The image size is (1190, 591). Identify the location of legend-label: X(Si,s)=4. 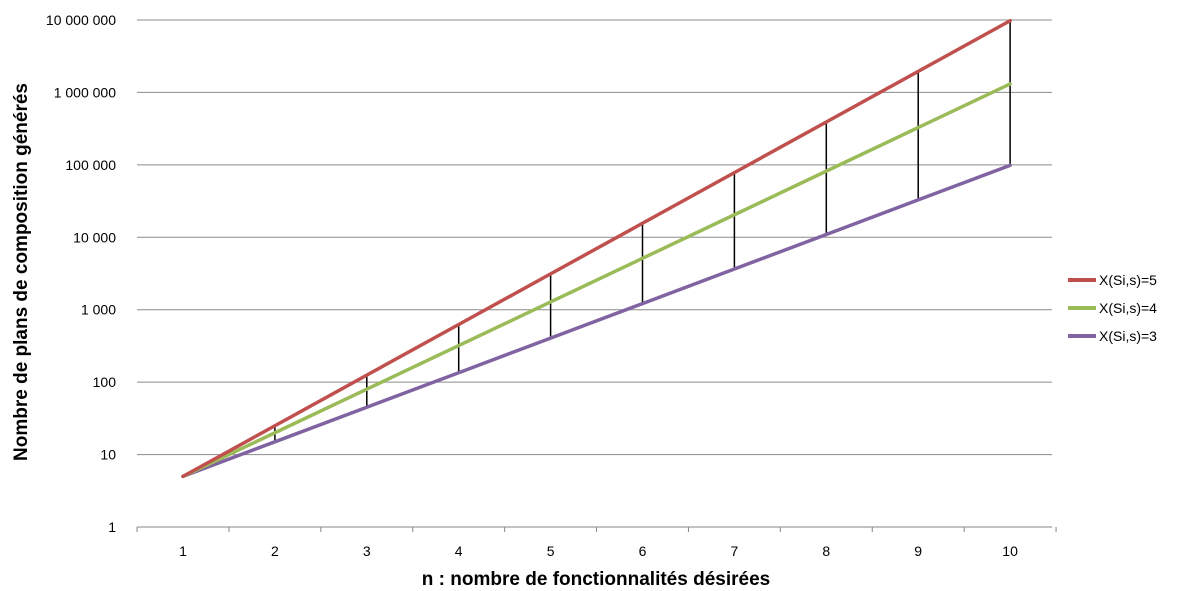
(1128, 308).